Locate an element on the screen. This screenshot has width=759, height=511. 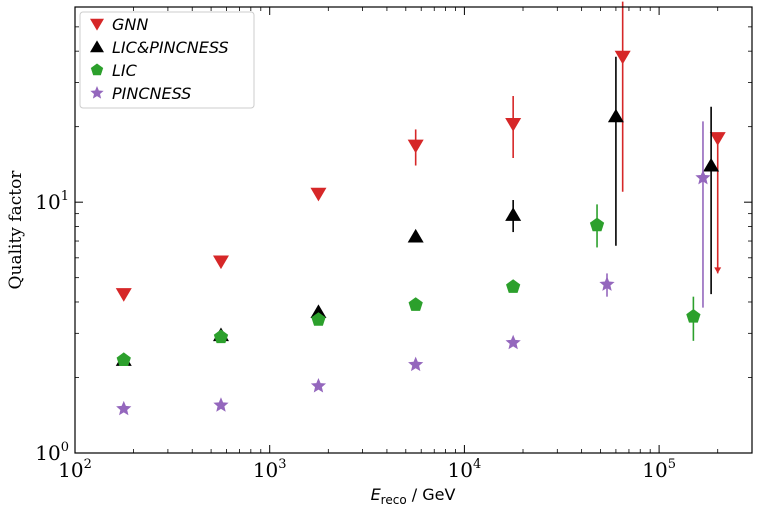
y-tick-exponent: 1 is located at coordinates (65, 196).